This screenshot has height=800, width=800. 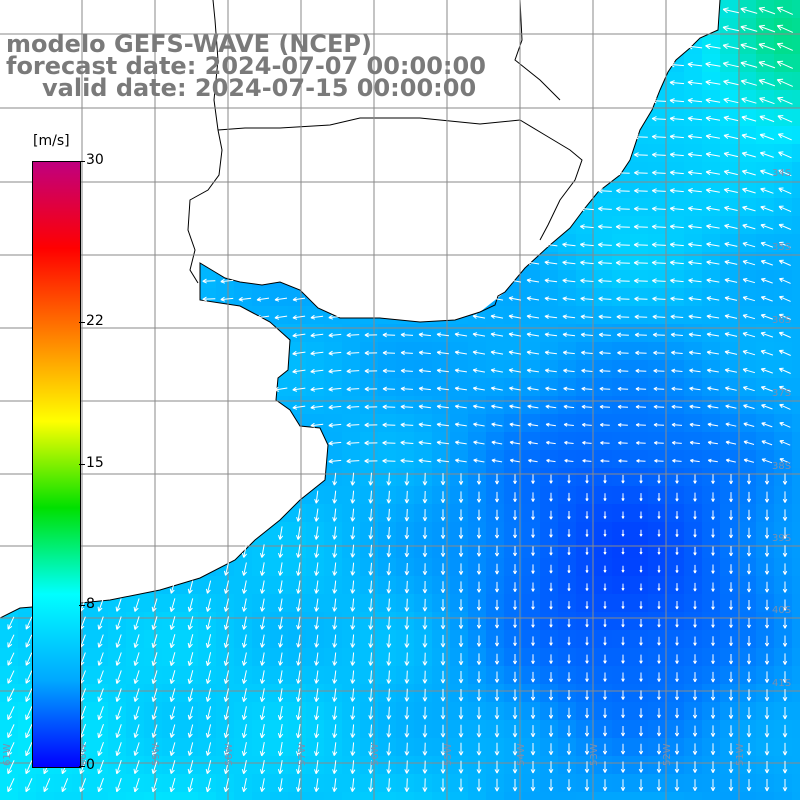 What do you see at coordinates (229, 754) in the screenshot?
I see `longitude-label: 58W` at bounding box center [229, 754].